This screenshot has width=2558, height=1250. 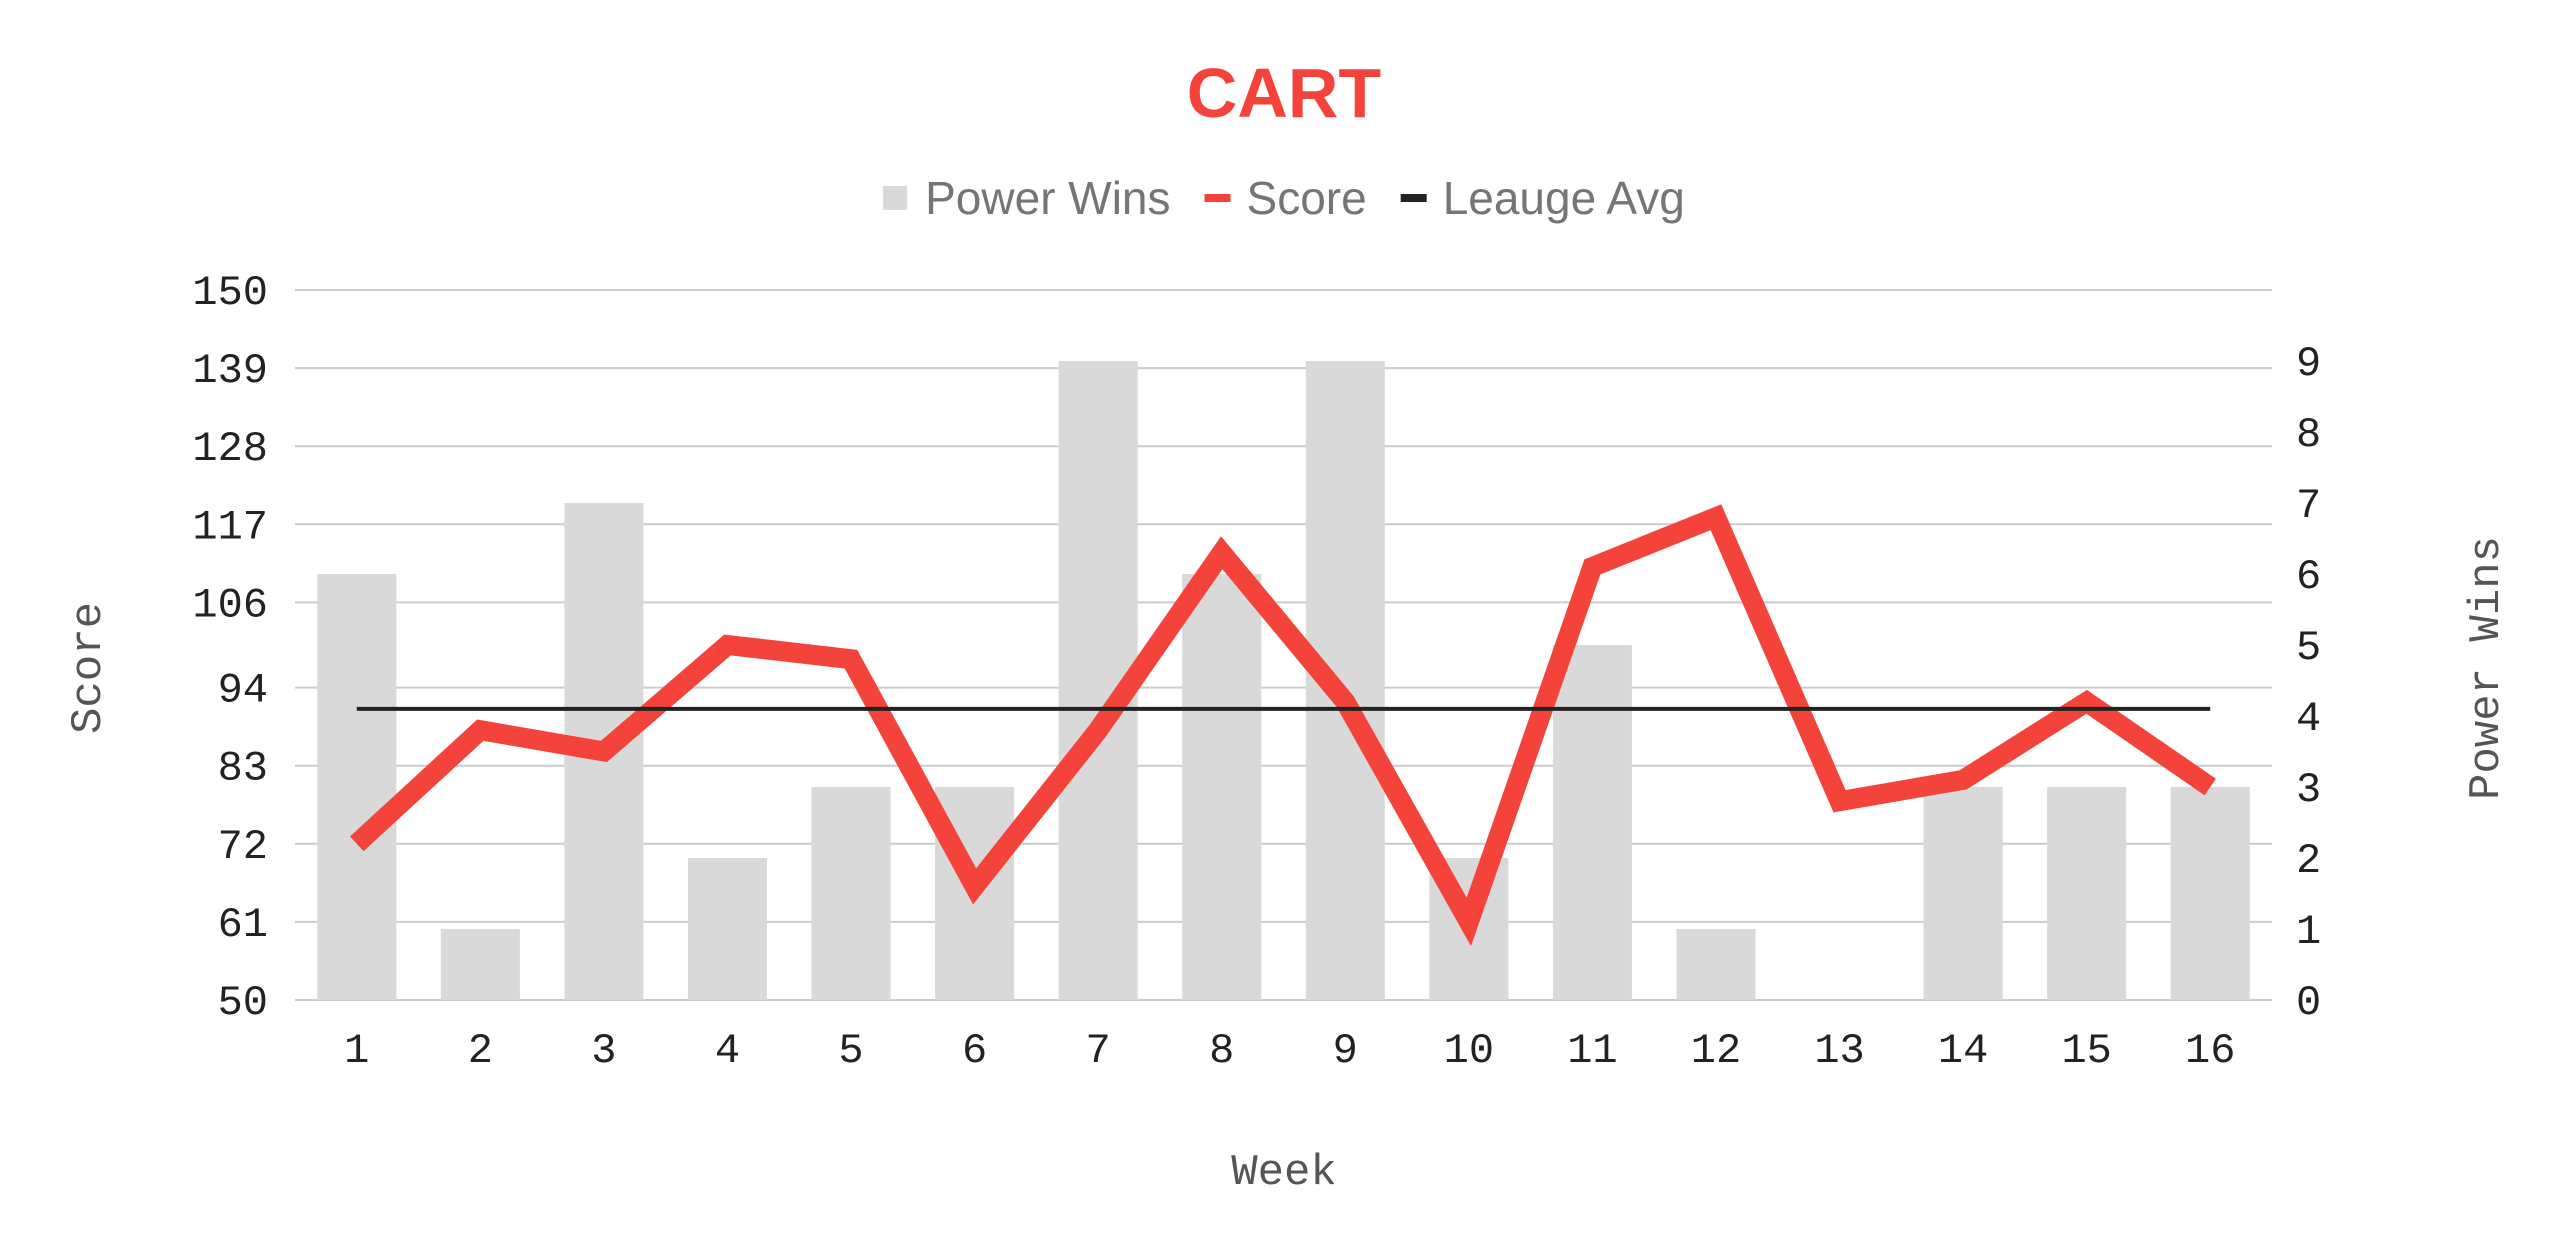 What do you see at coordinates (2487, 668) in the screenshot?
I see `y-axis-right-title: Power Wins` at bounding box center [2487, 668].